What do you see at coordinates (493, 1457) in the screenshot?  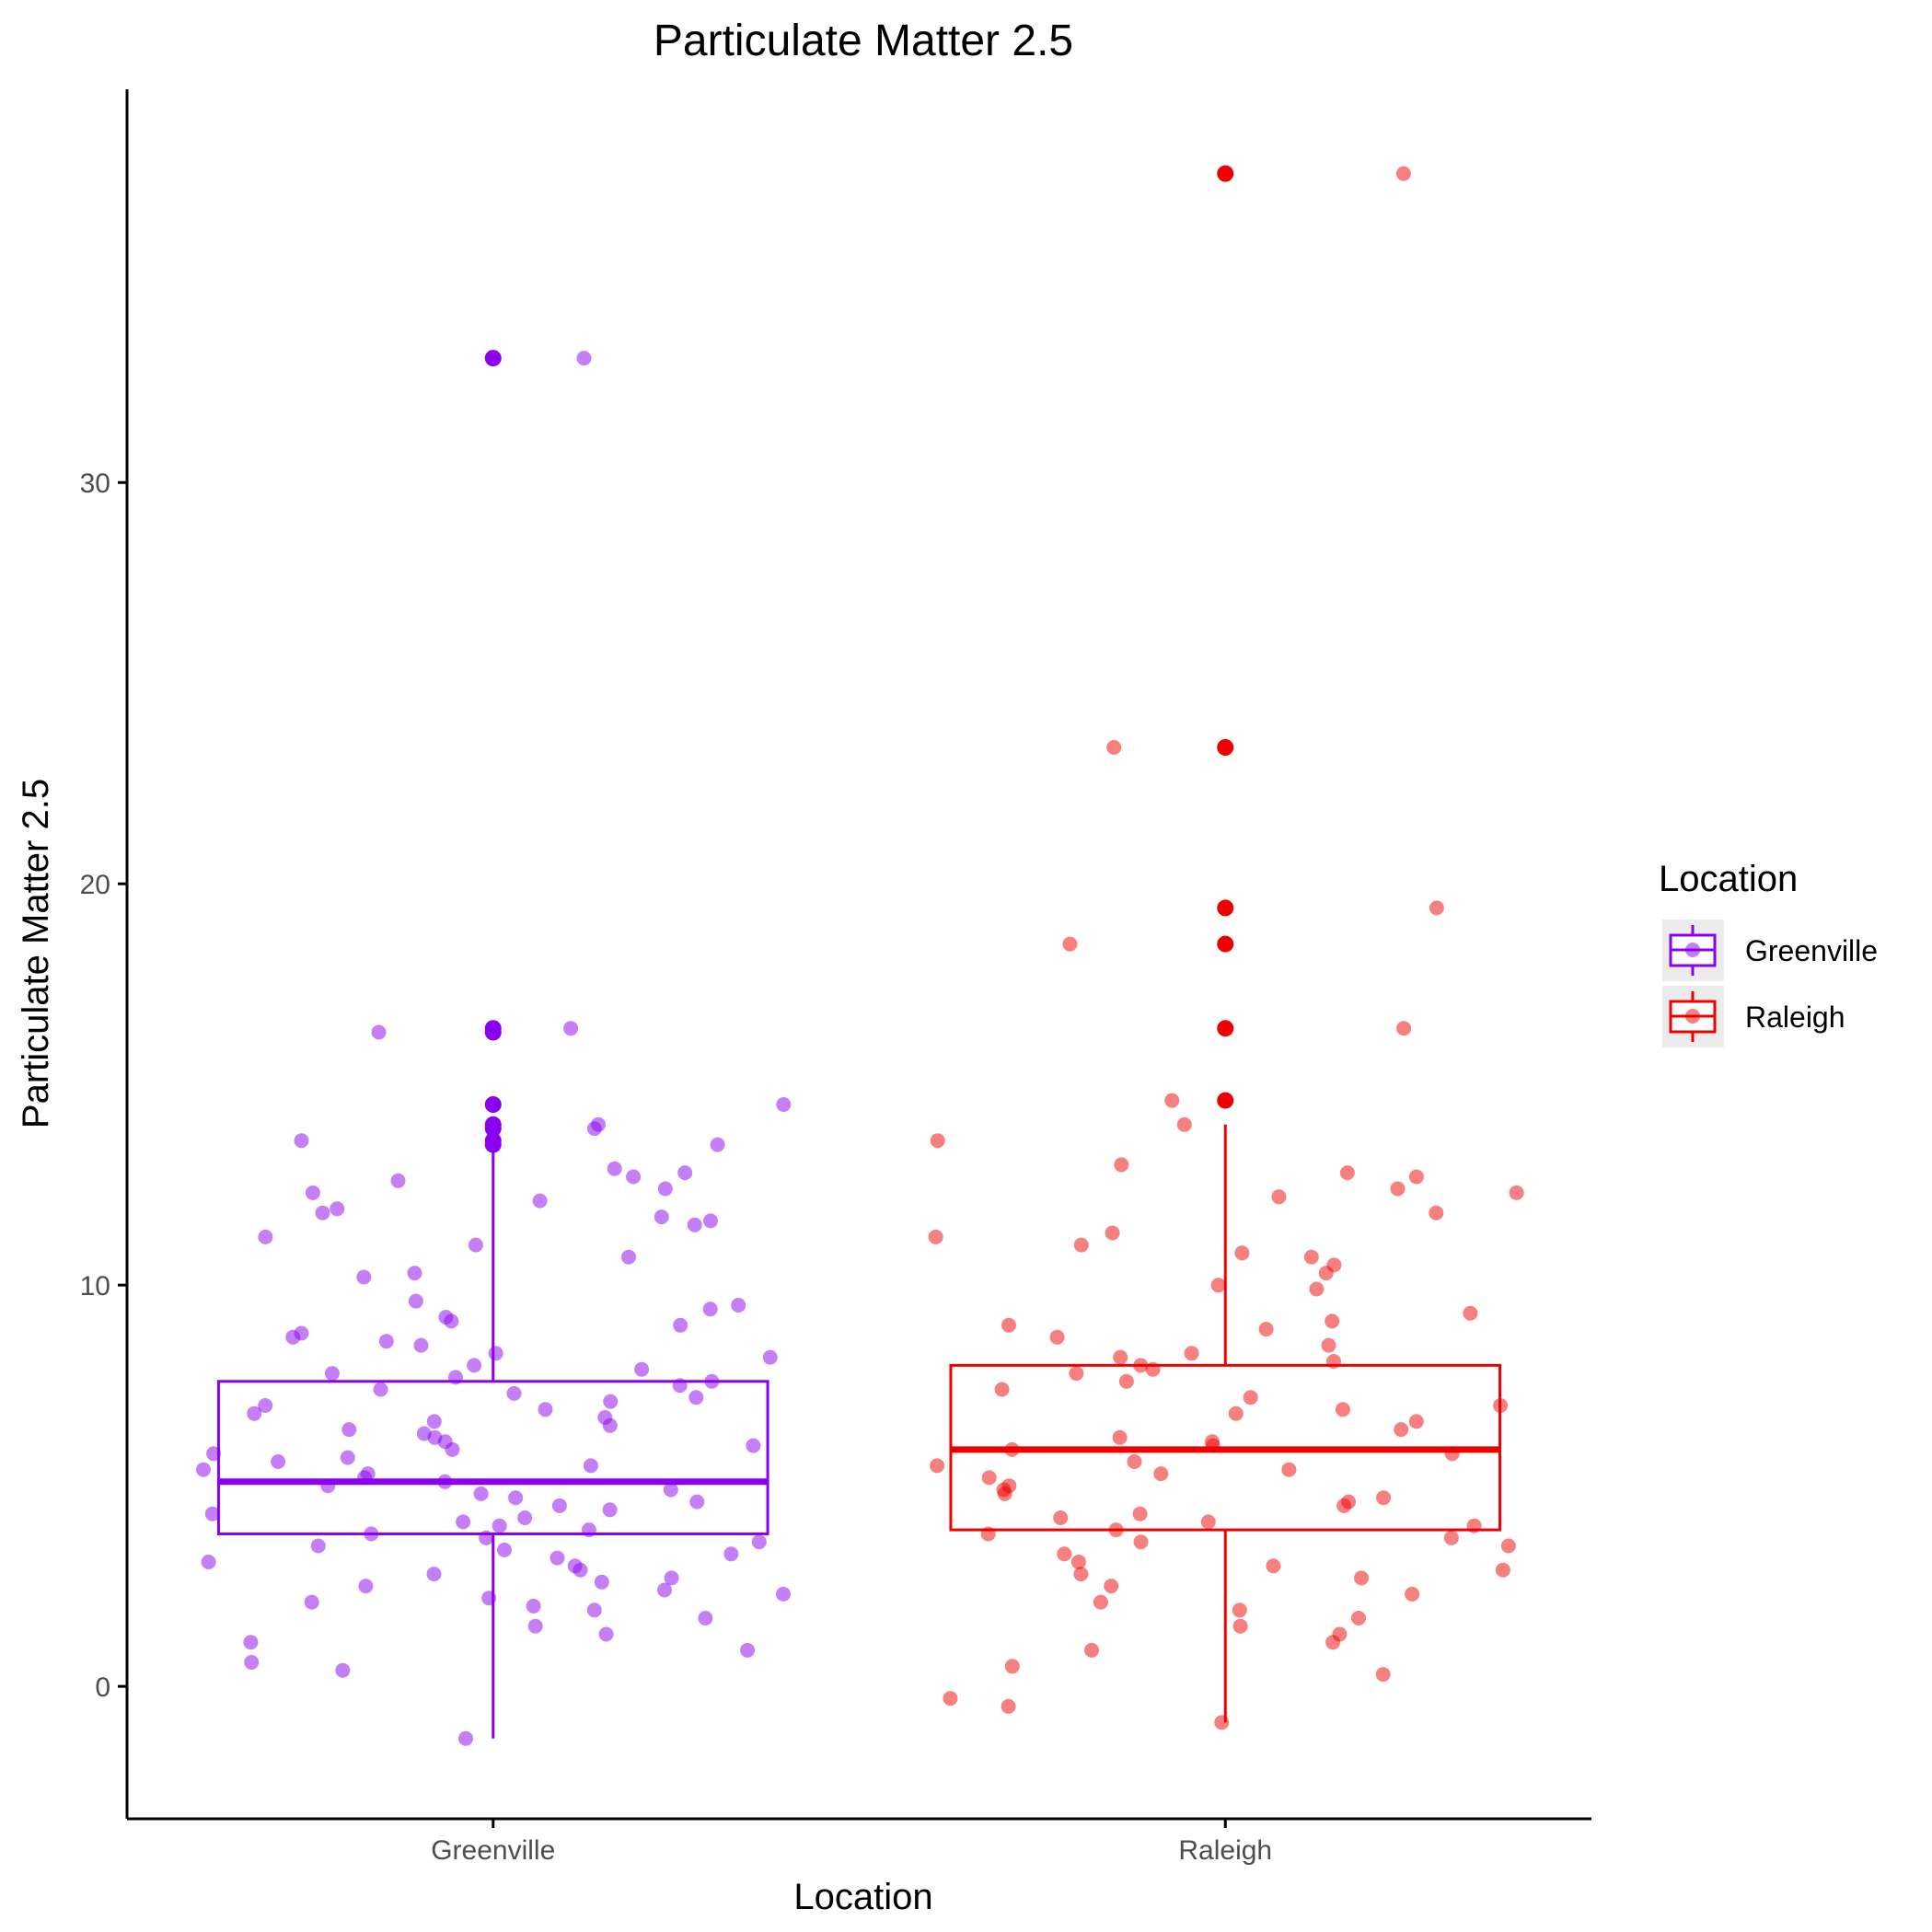 I see `box-iqr` at bounding box center [493, 1457].